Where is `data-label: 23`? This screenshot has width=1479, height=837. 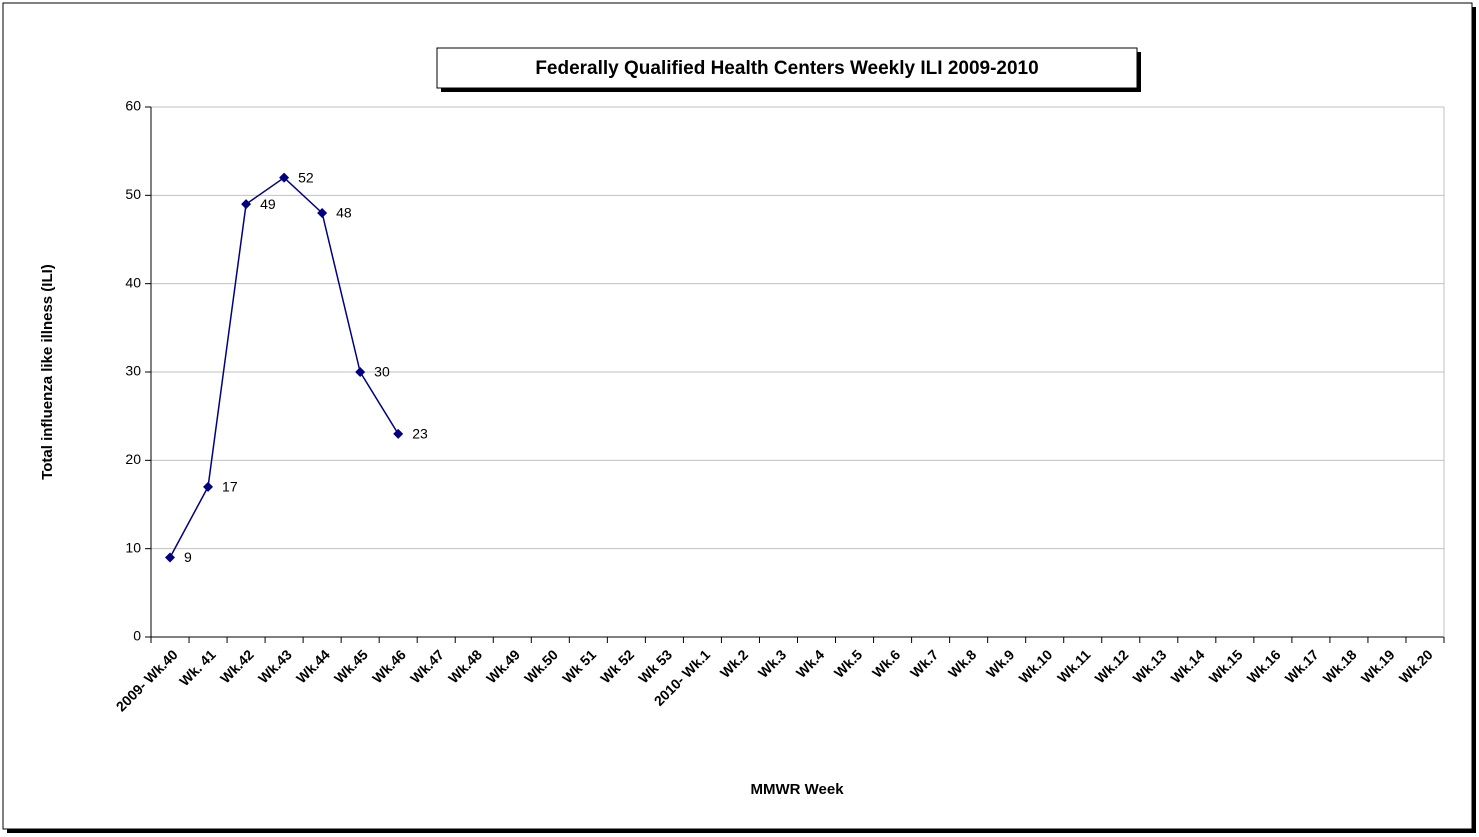 data-label: 23 is located at coordinates (420, 434).